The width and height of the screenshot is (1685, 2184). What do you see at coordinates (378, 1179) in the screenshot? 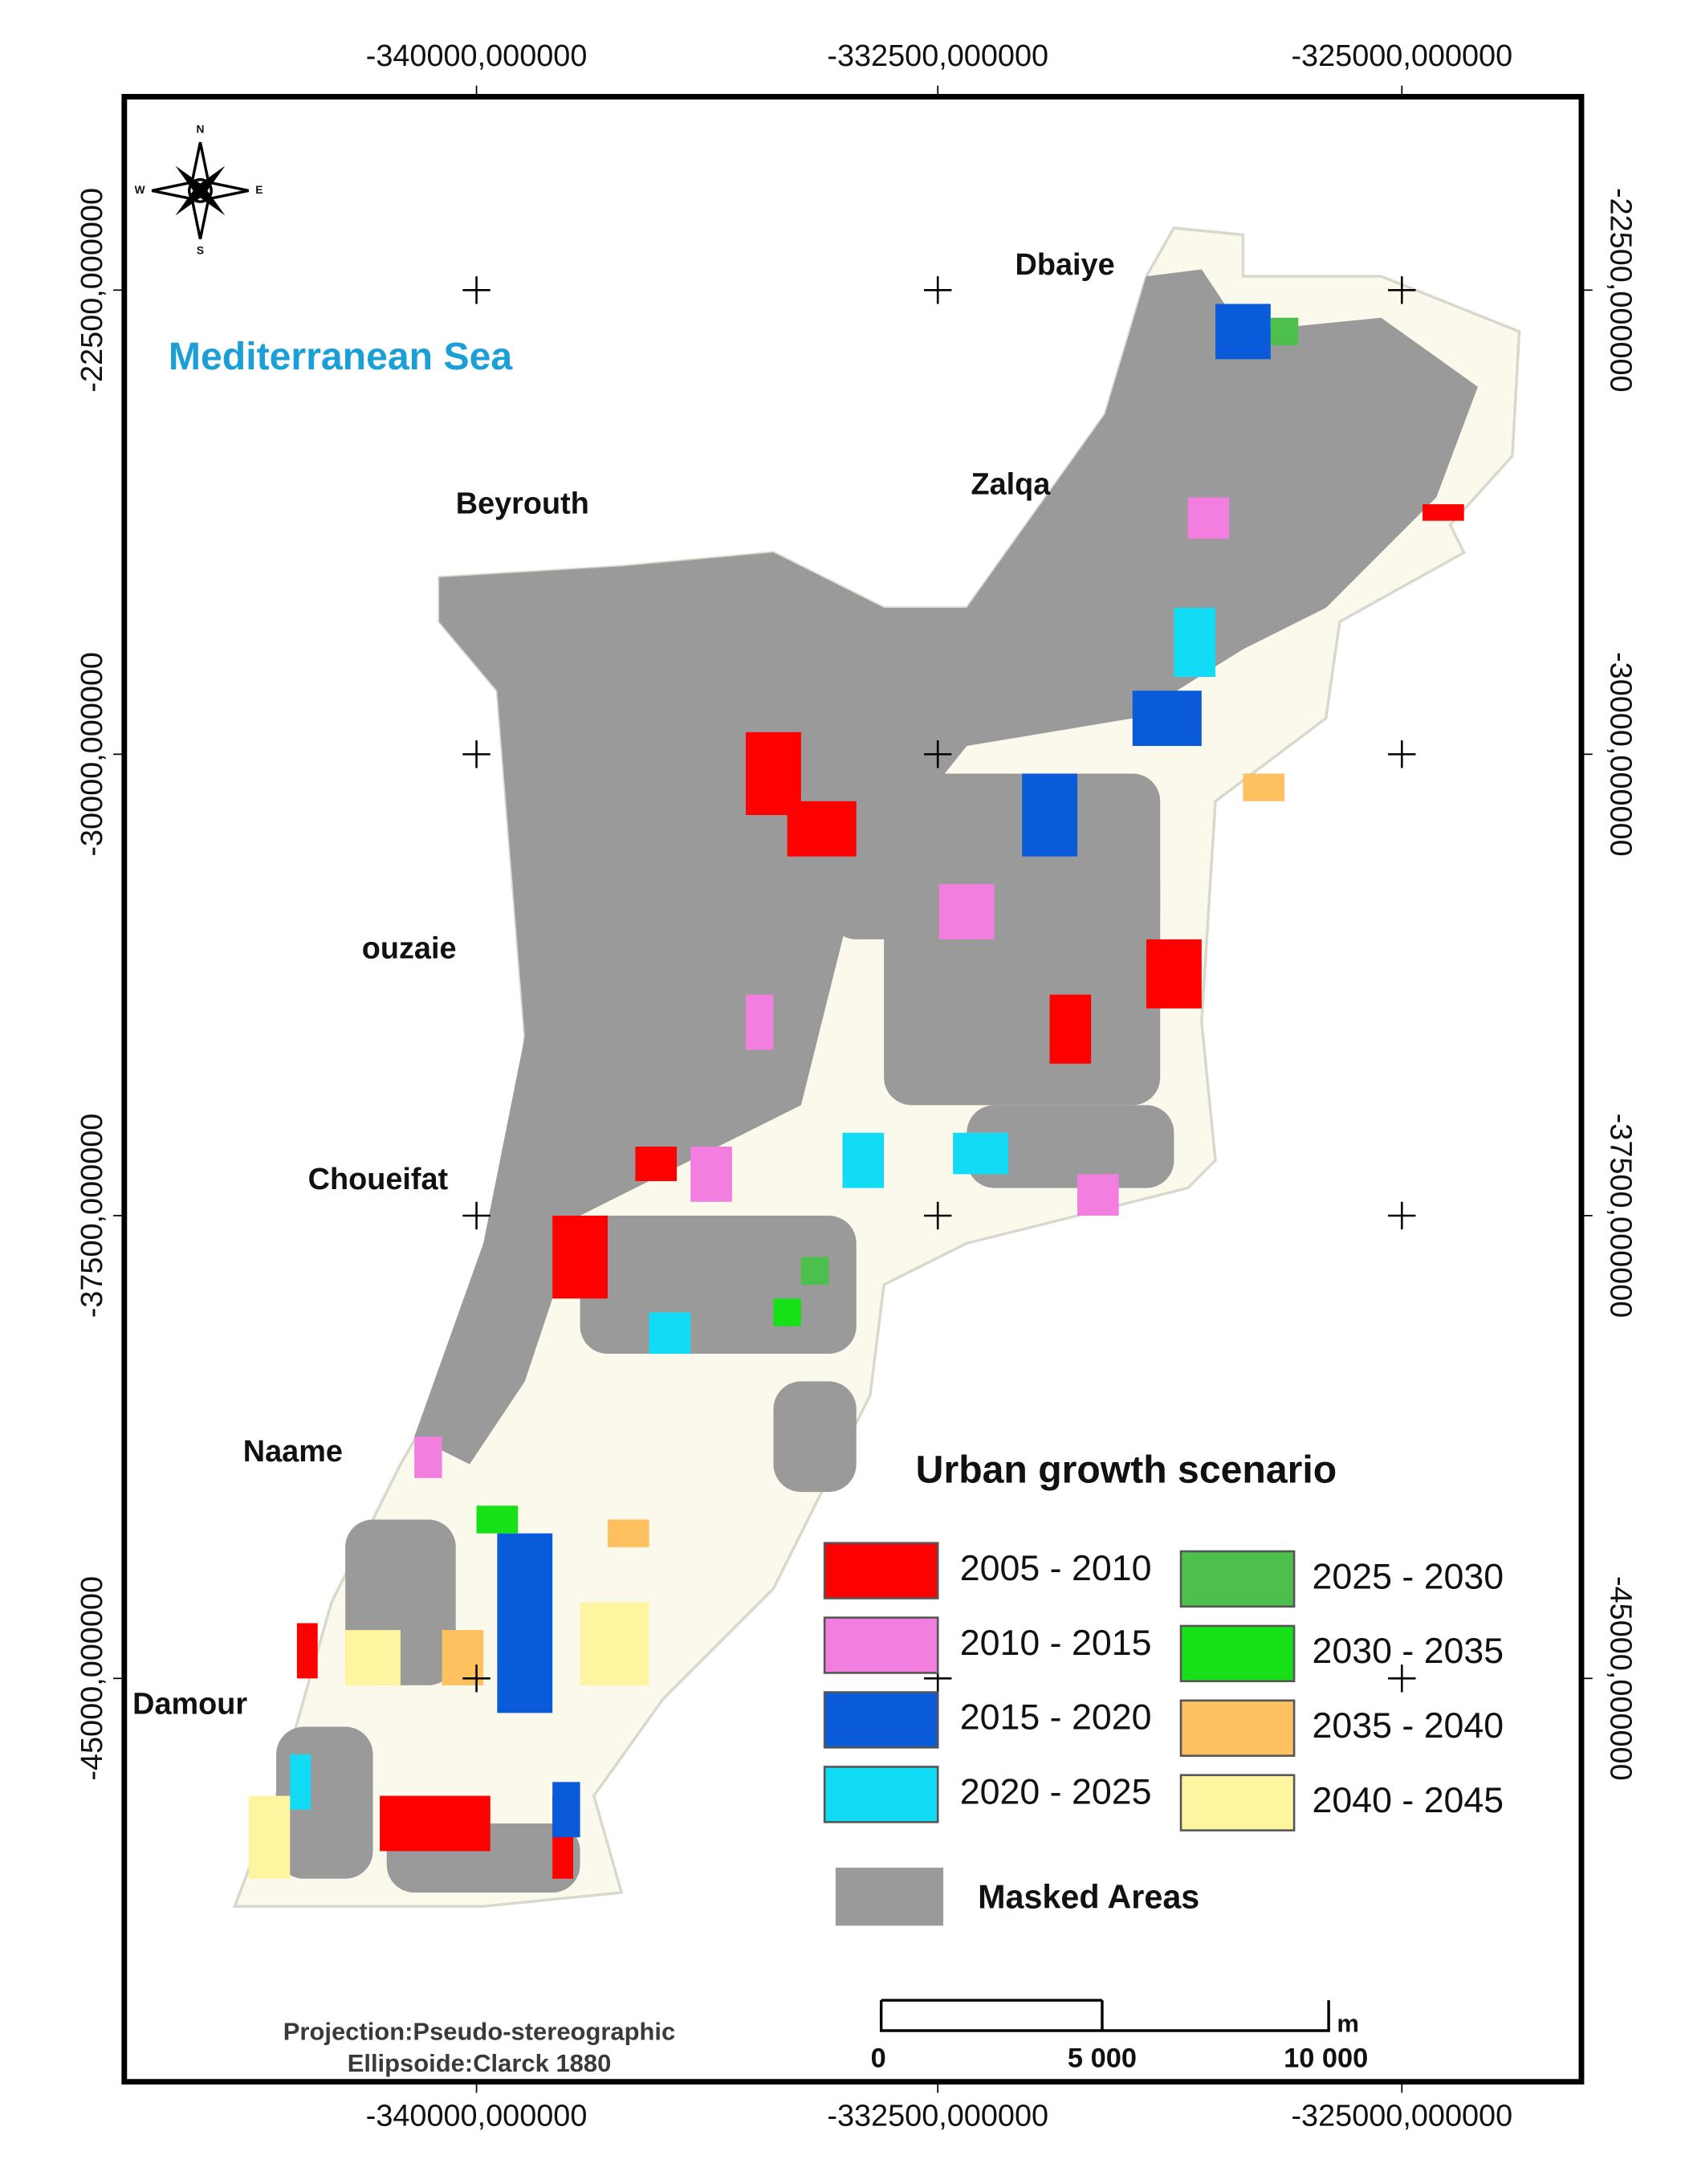
I see `place-label: Choueifat` at bounding box center [378, 1179].